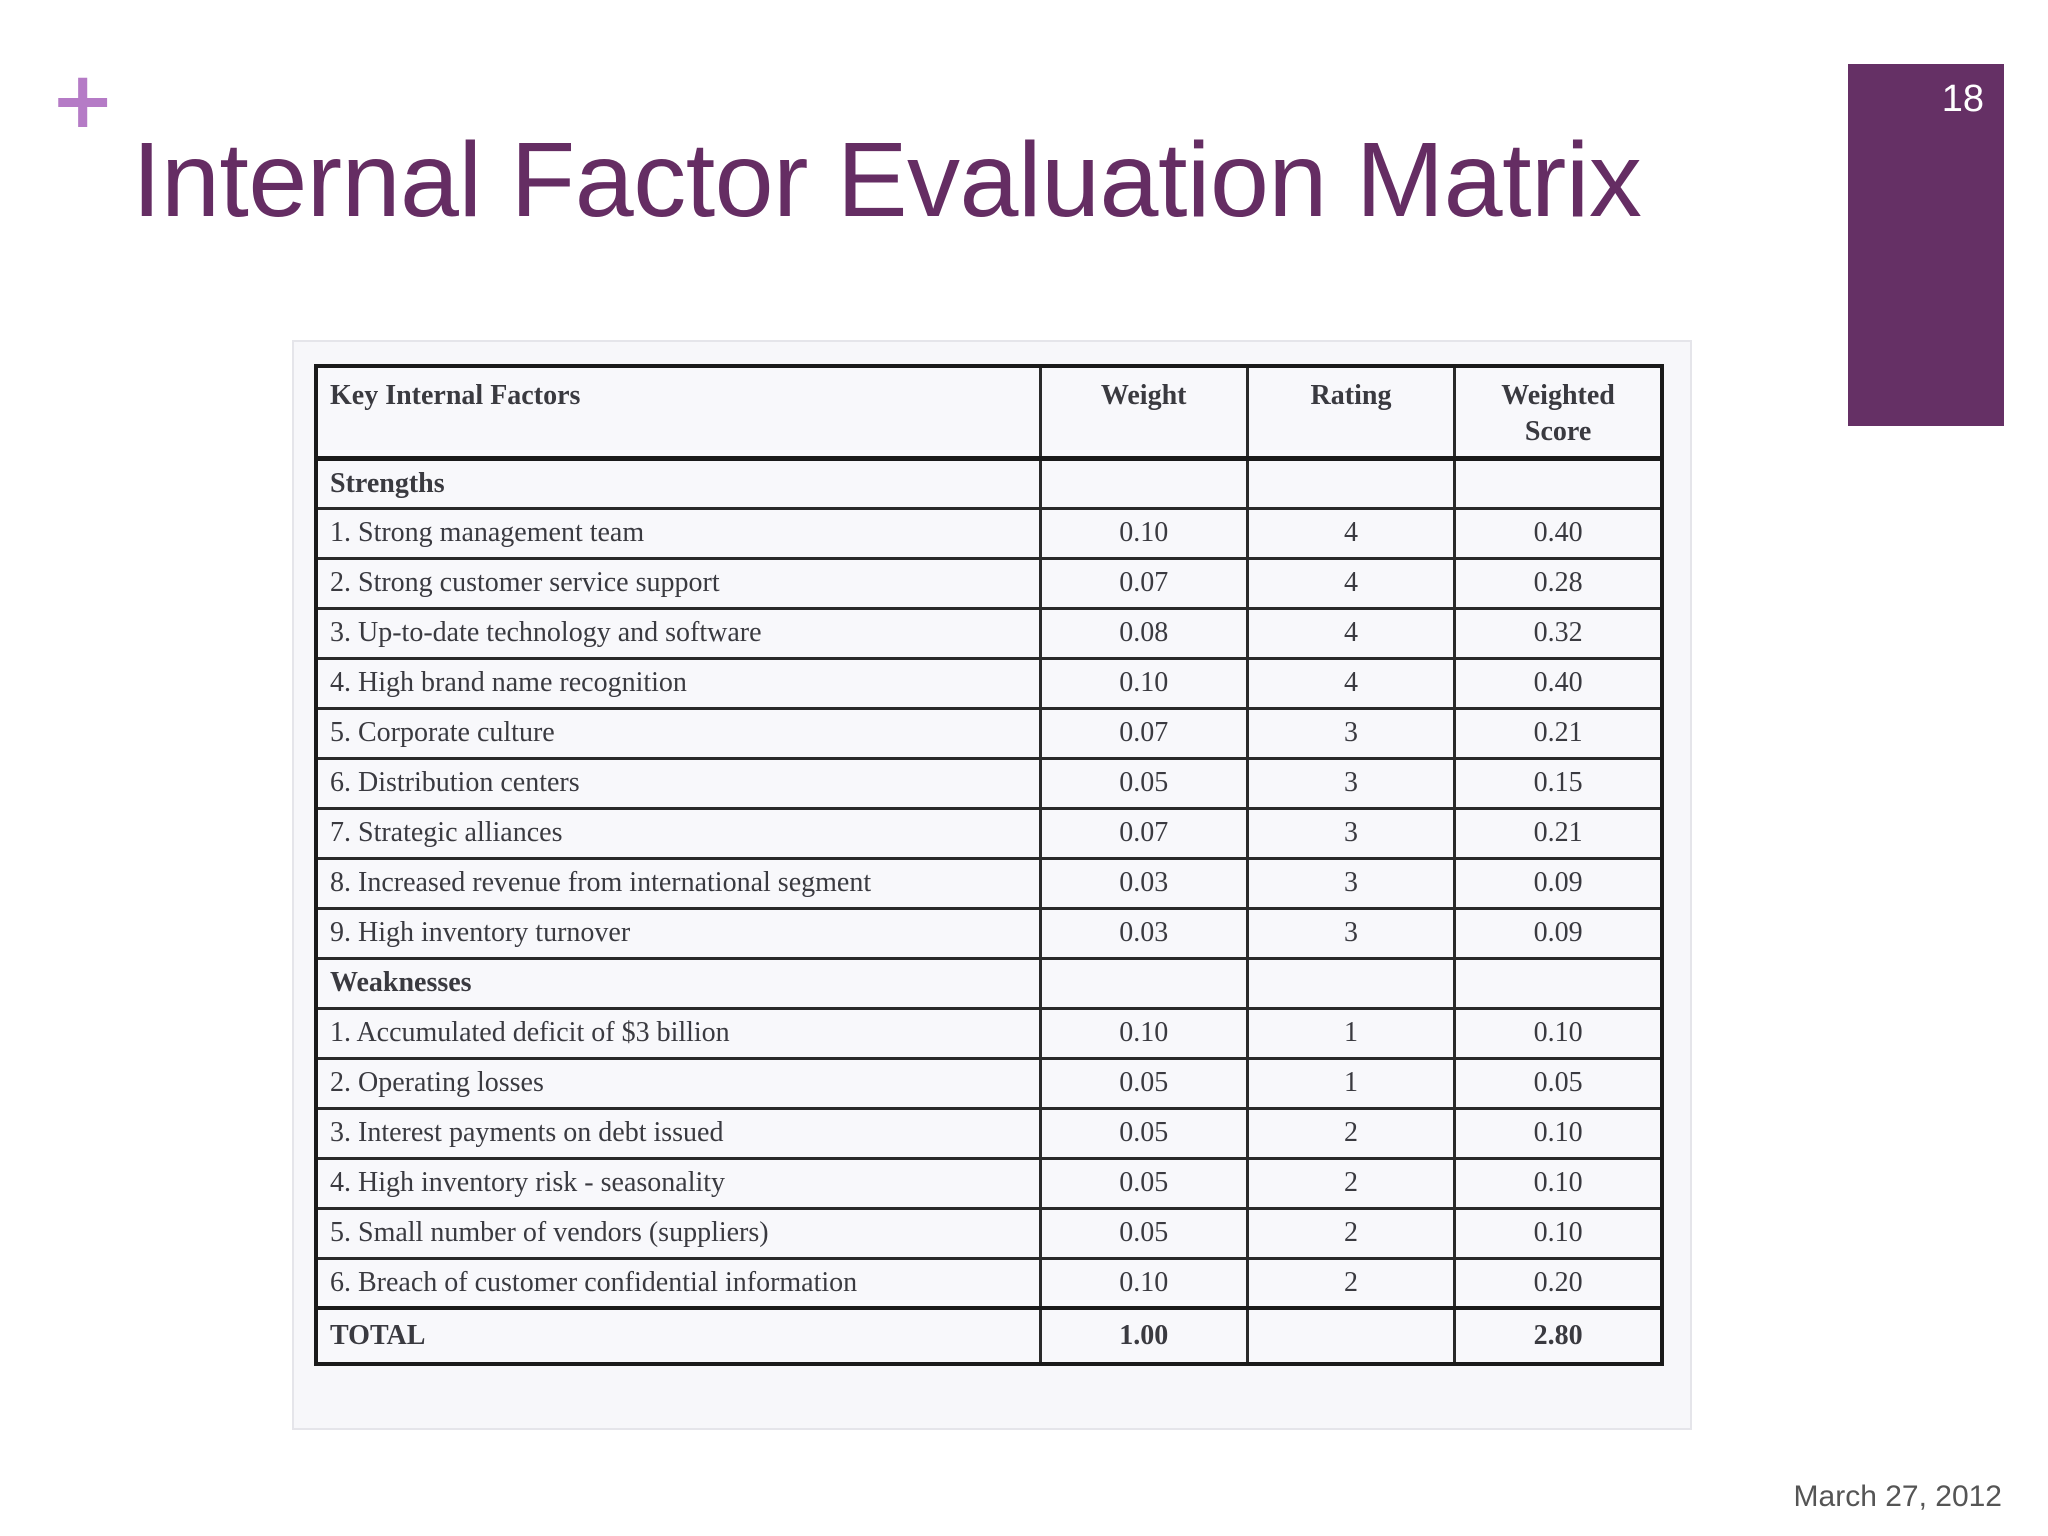  Describe the element at coordinates (1558, 583) in the screenshot. I see `score-cell: 0.28` at that location.